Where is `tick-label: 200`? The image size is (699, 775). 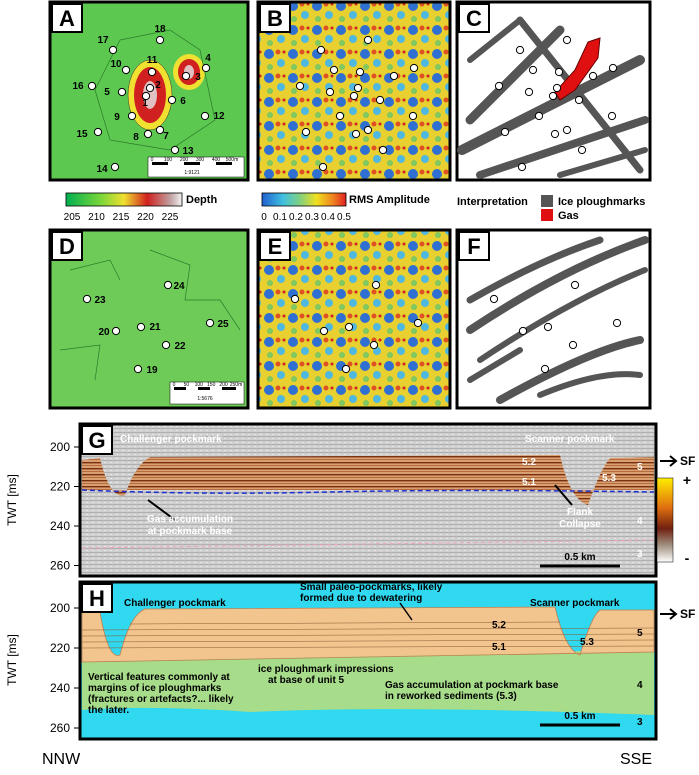 tick-label: 200 is located at coordinates (60, 608).